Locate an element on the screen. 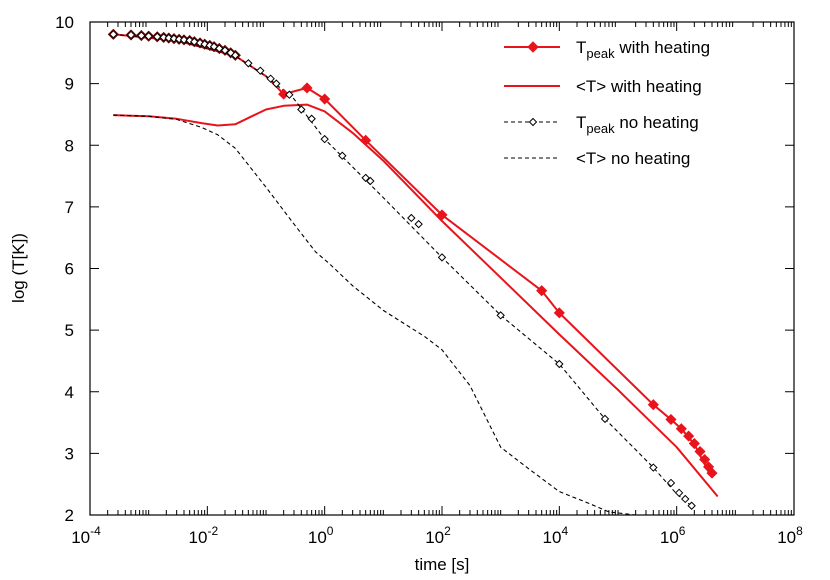 The height and width of the screenshot is (580, 830). x-tick-label: 10² is located at coordinates (438, 535).